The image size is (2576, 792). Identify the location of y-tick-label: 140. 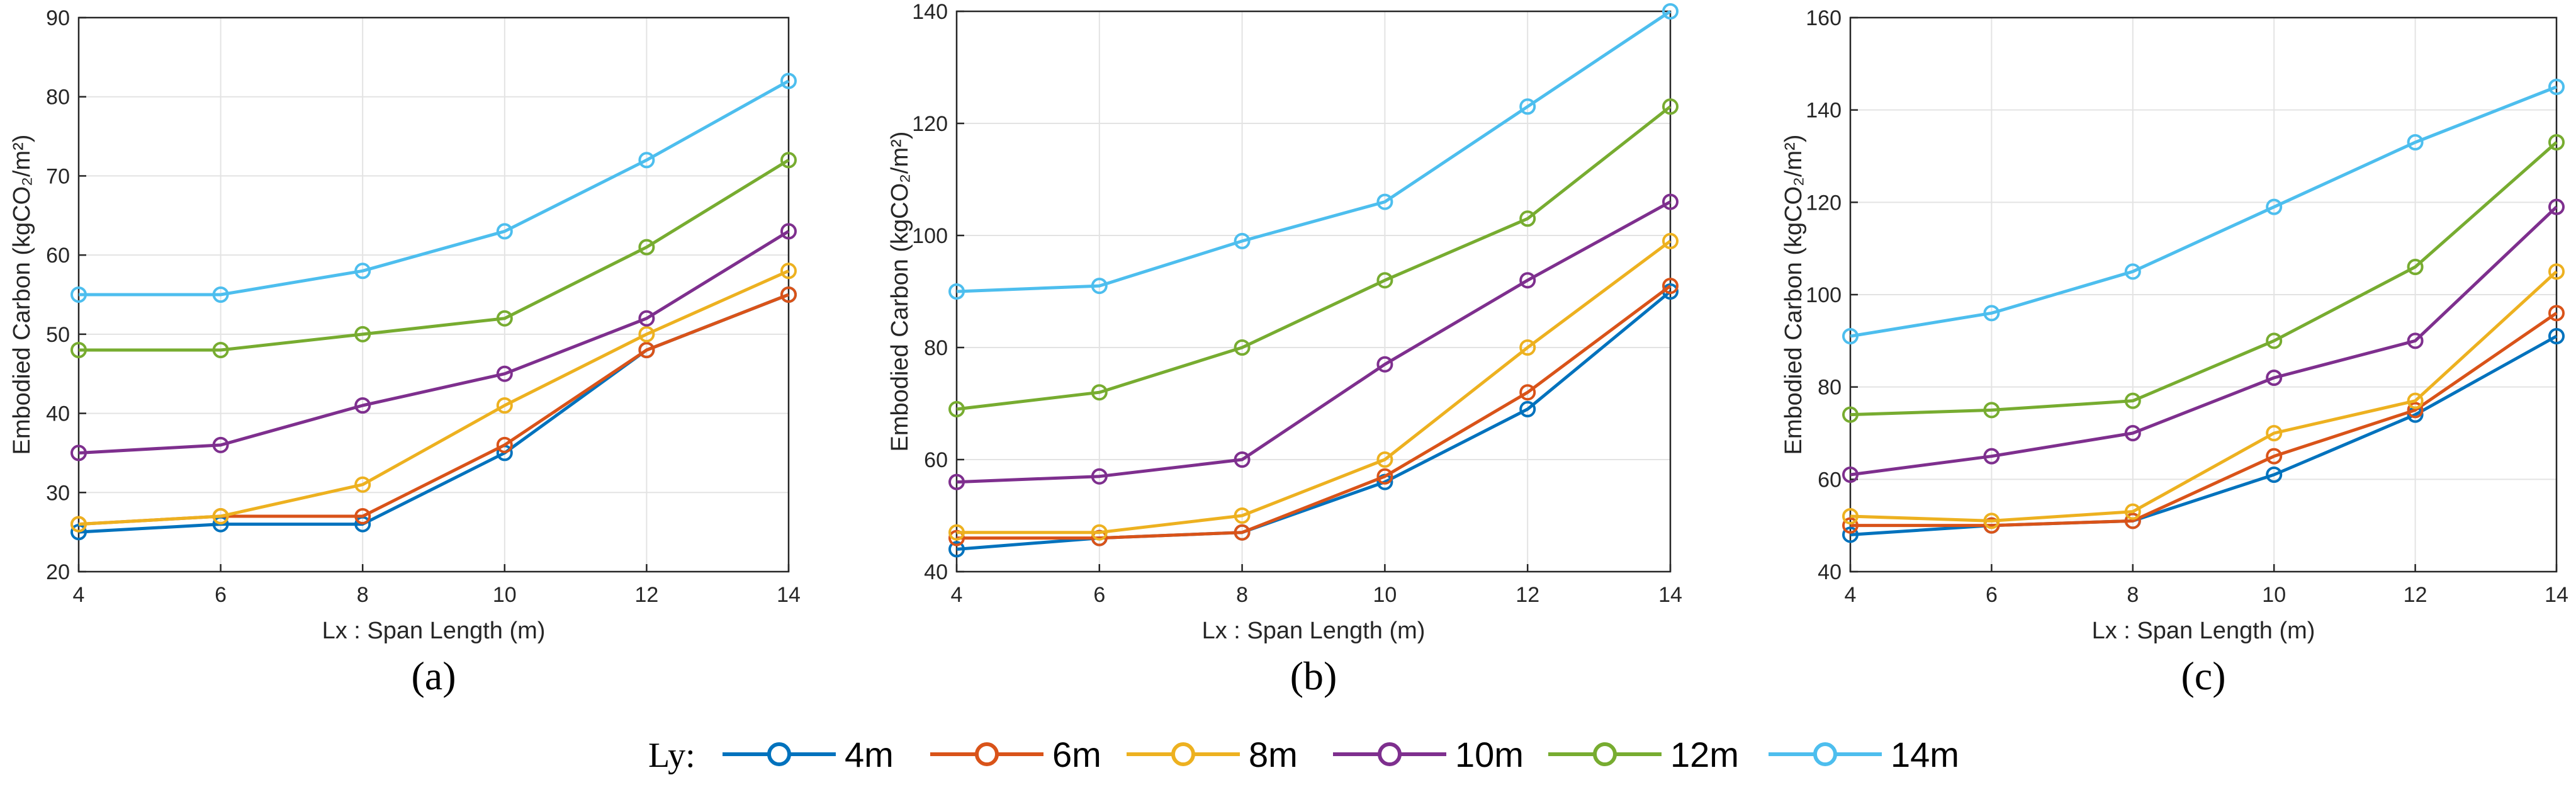
(930, 12).